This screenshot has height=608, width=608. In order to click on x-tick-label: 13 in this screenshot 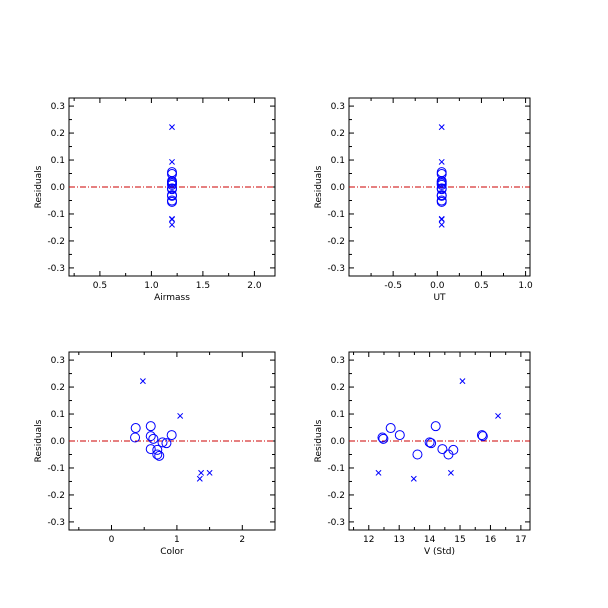, I will do `click(398, 540)`.